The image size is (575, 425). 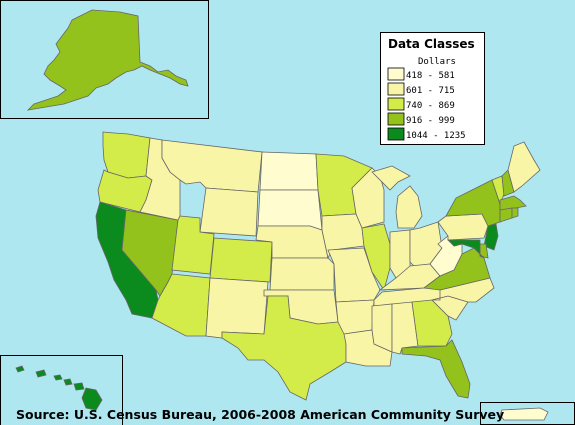 I want to click on state-nm, so click(x=237, y=308).